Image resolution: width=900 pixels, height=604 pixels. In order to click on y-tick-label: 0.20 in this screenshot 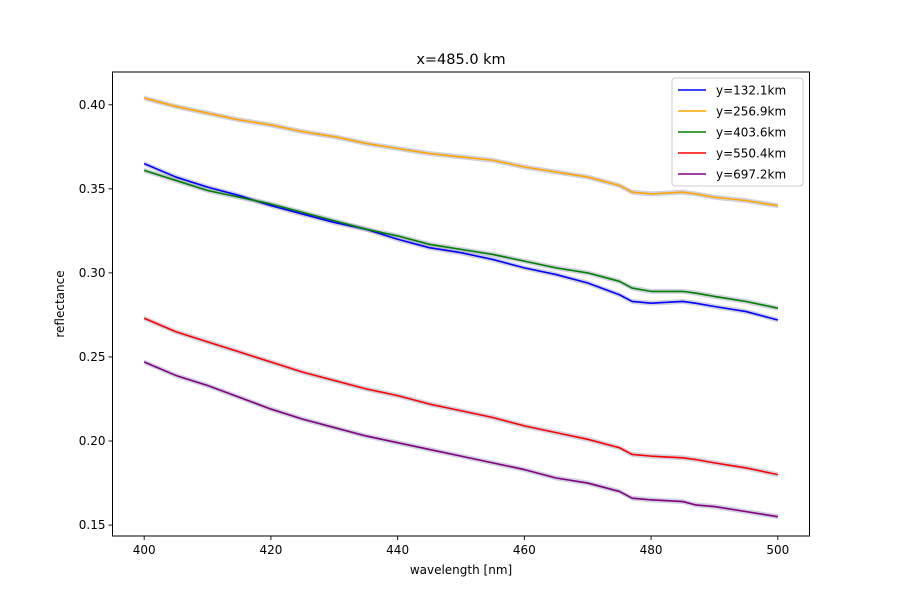, I will do `click(92, 441)`.